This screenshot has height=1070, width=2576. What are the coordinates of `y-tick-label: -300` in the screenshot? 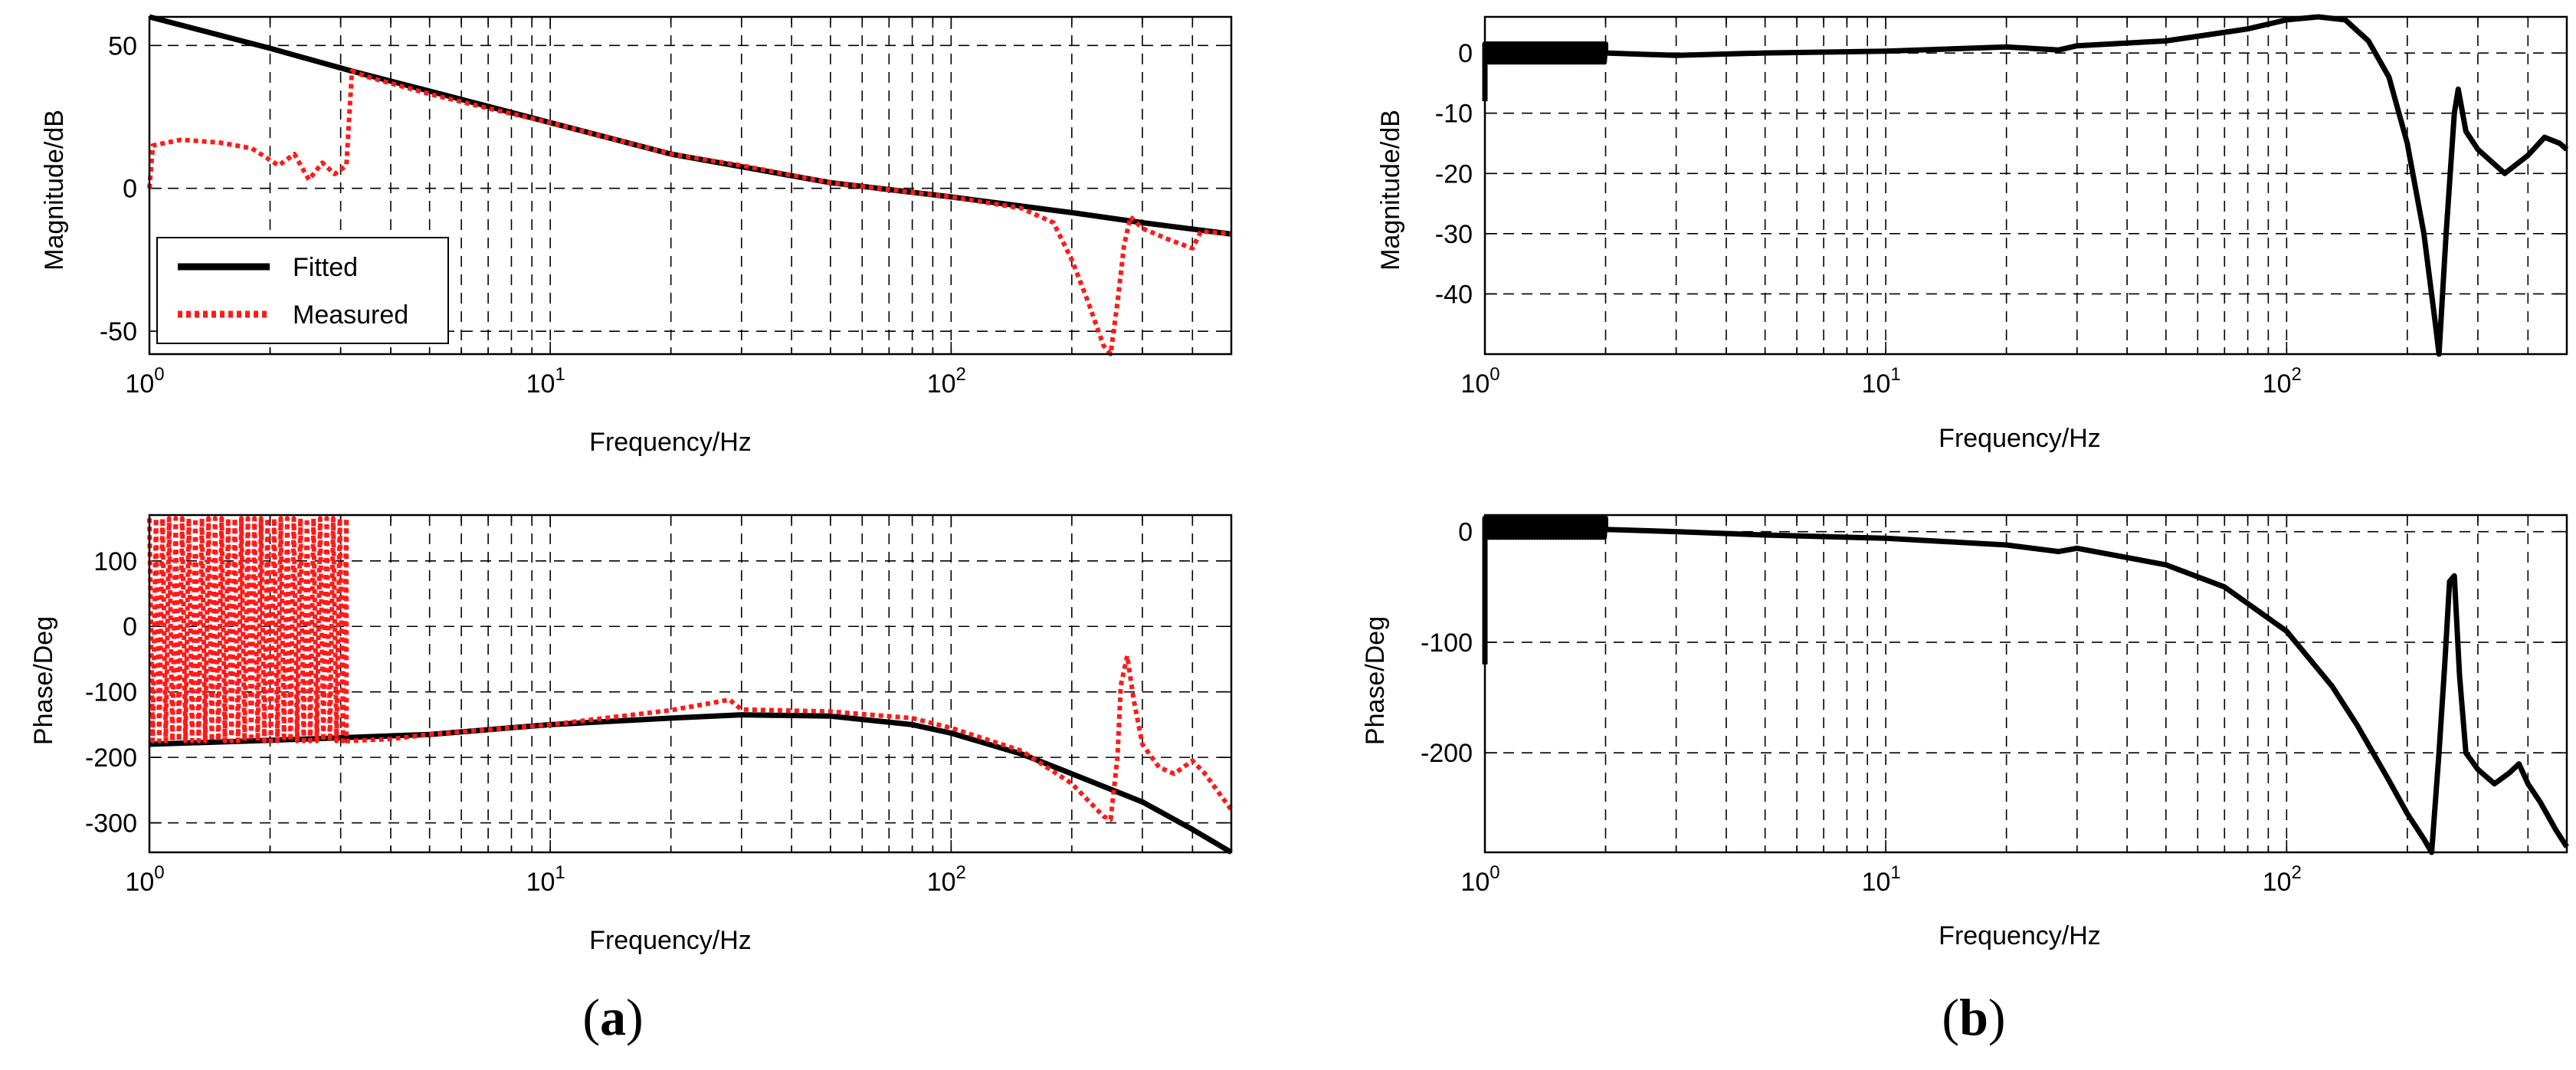 It's located at (111, 824).